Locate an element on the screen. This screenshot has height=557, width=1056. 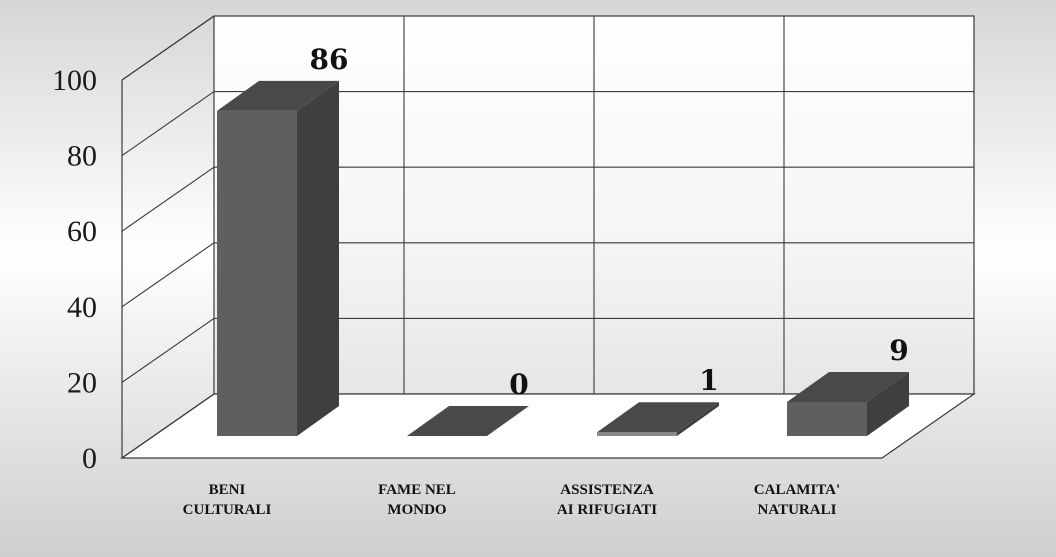
y-tick-label: 0 is located at coordinates (89, 458).